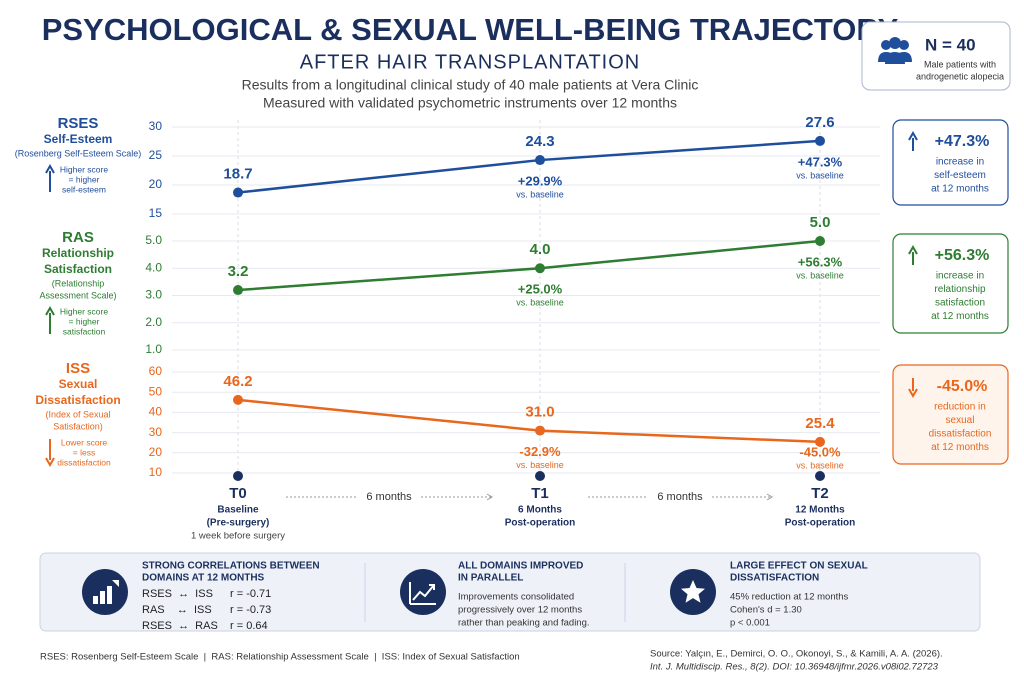 The height and width of the screenshot is (683, 1024). What do you see at coordinates (238, 523) in the screenshot?
I see `x-tick-detail: (Pre-surgery)` at bounding box center [238, 523].